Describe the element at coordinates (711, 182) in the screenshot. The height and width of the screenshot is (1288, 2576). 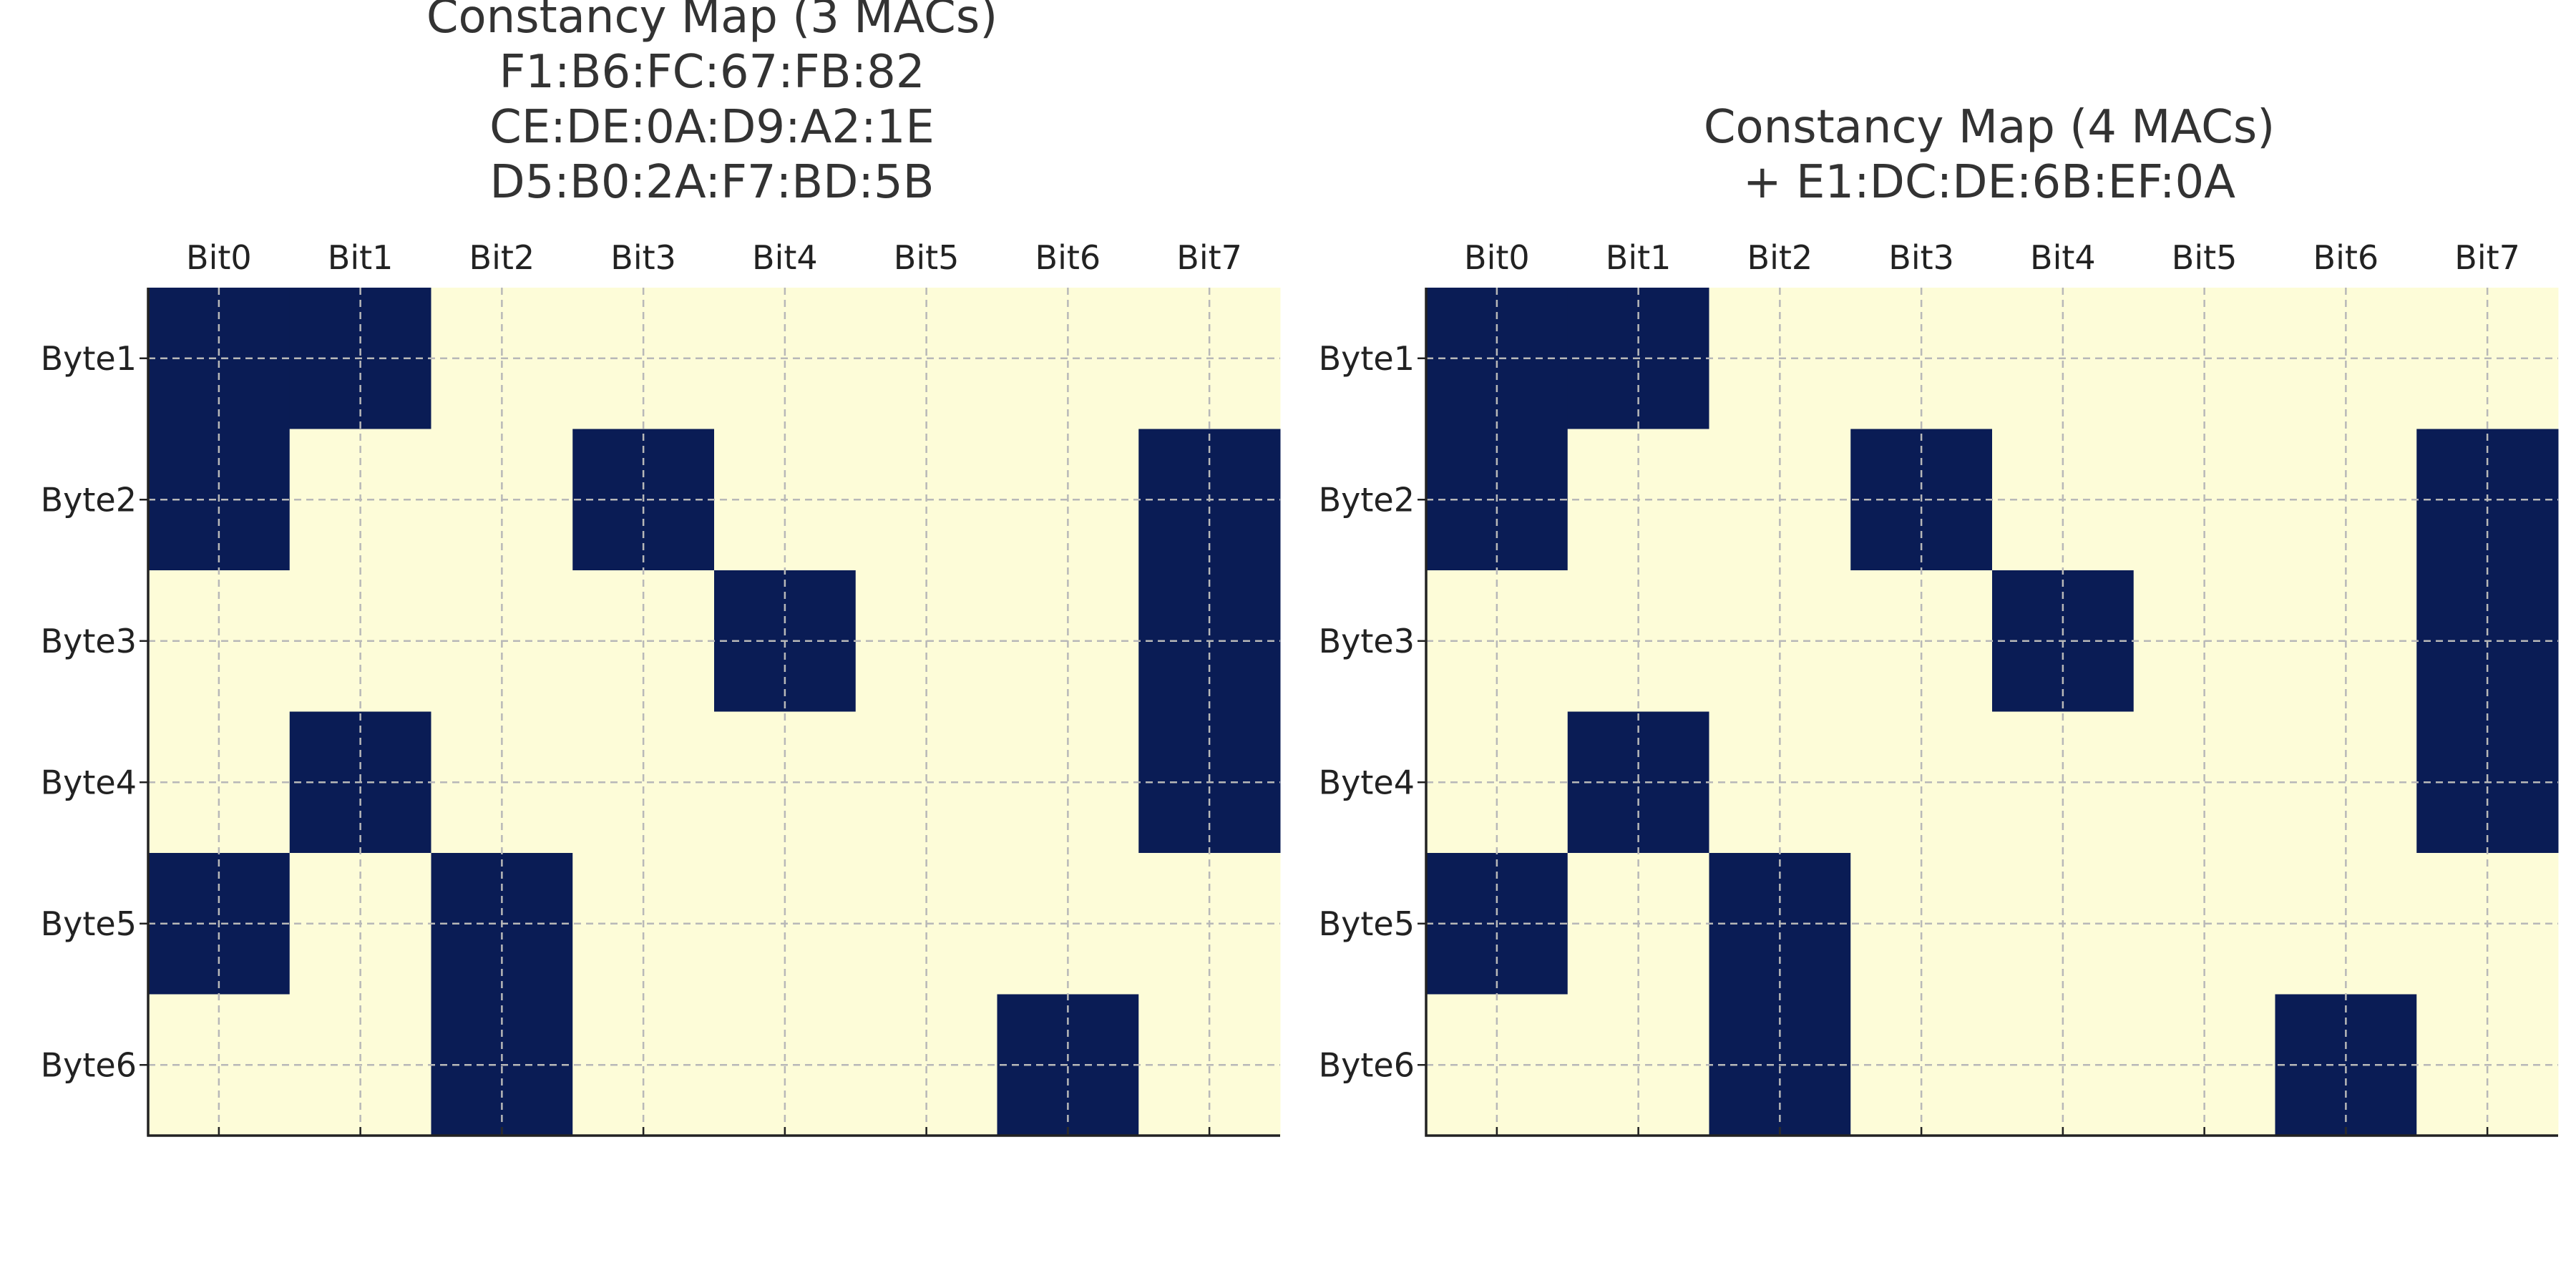
I see `title-line-4: D5:B0:2A:F7:BD:5B` at that location.